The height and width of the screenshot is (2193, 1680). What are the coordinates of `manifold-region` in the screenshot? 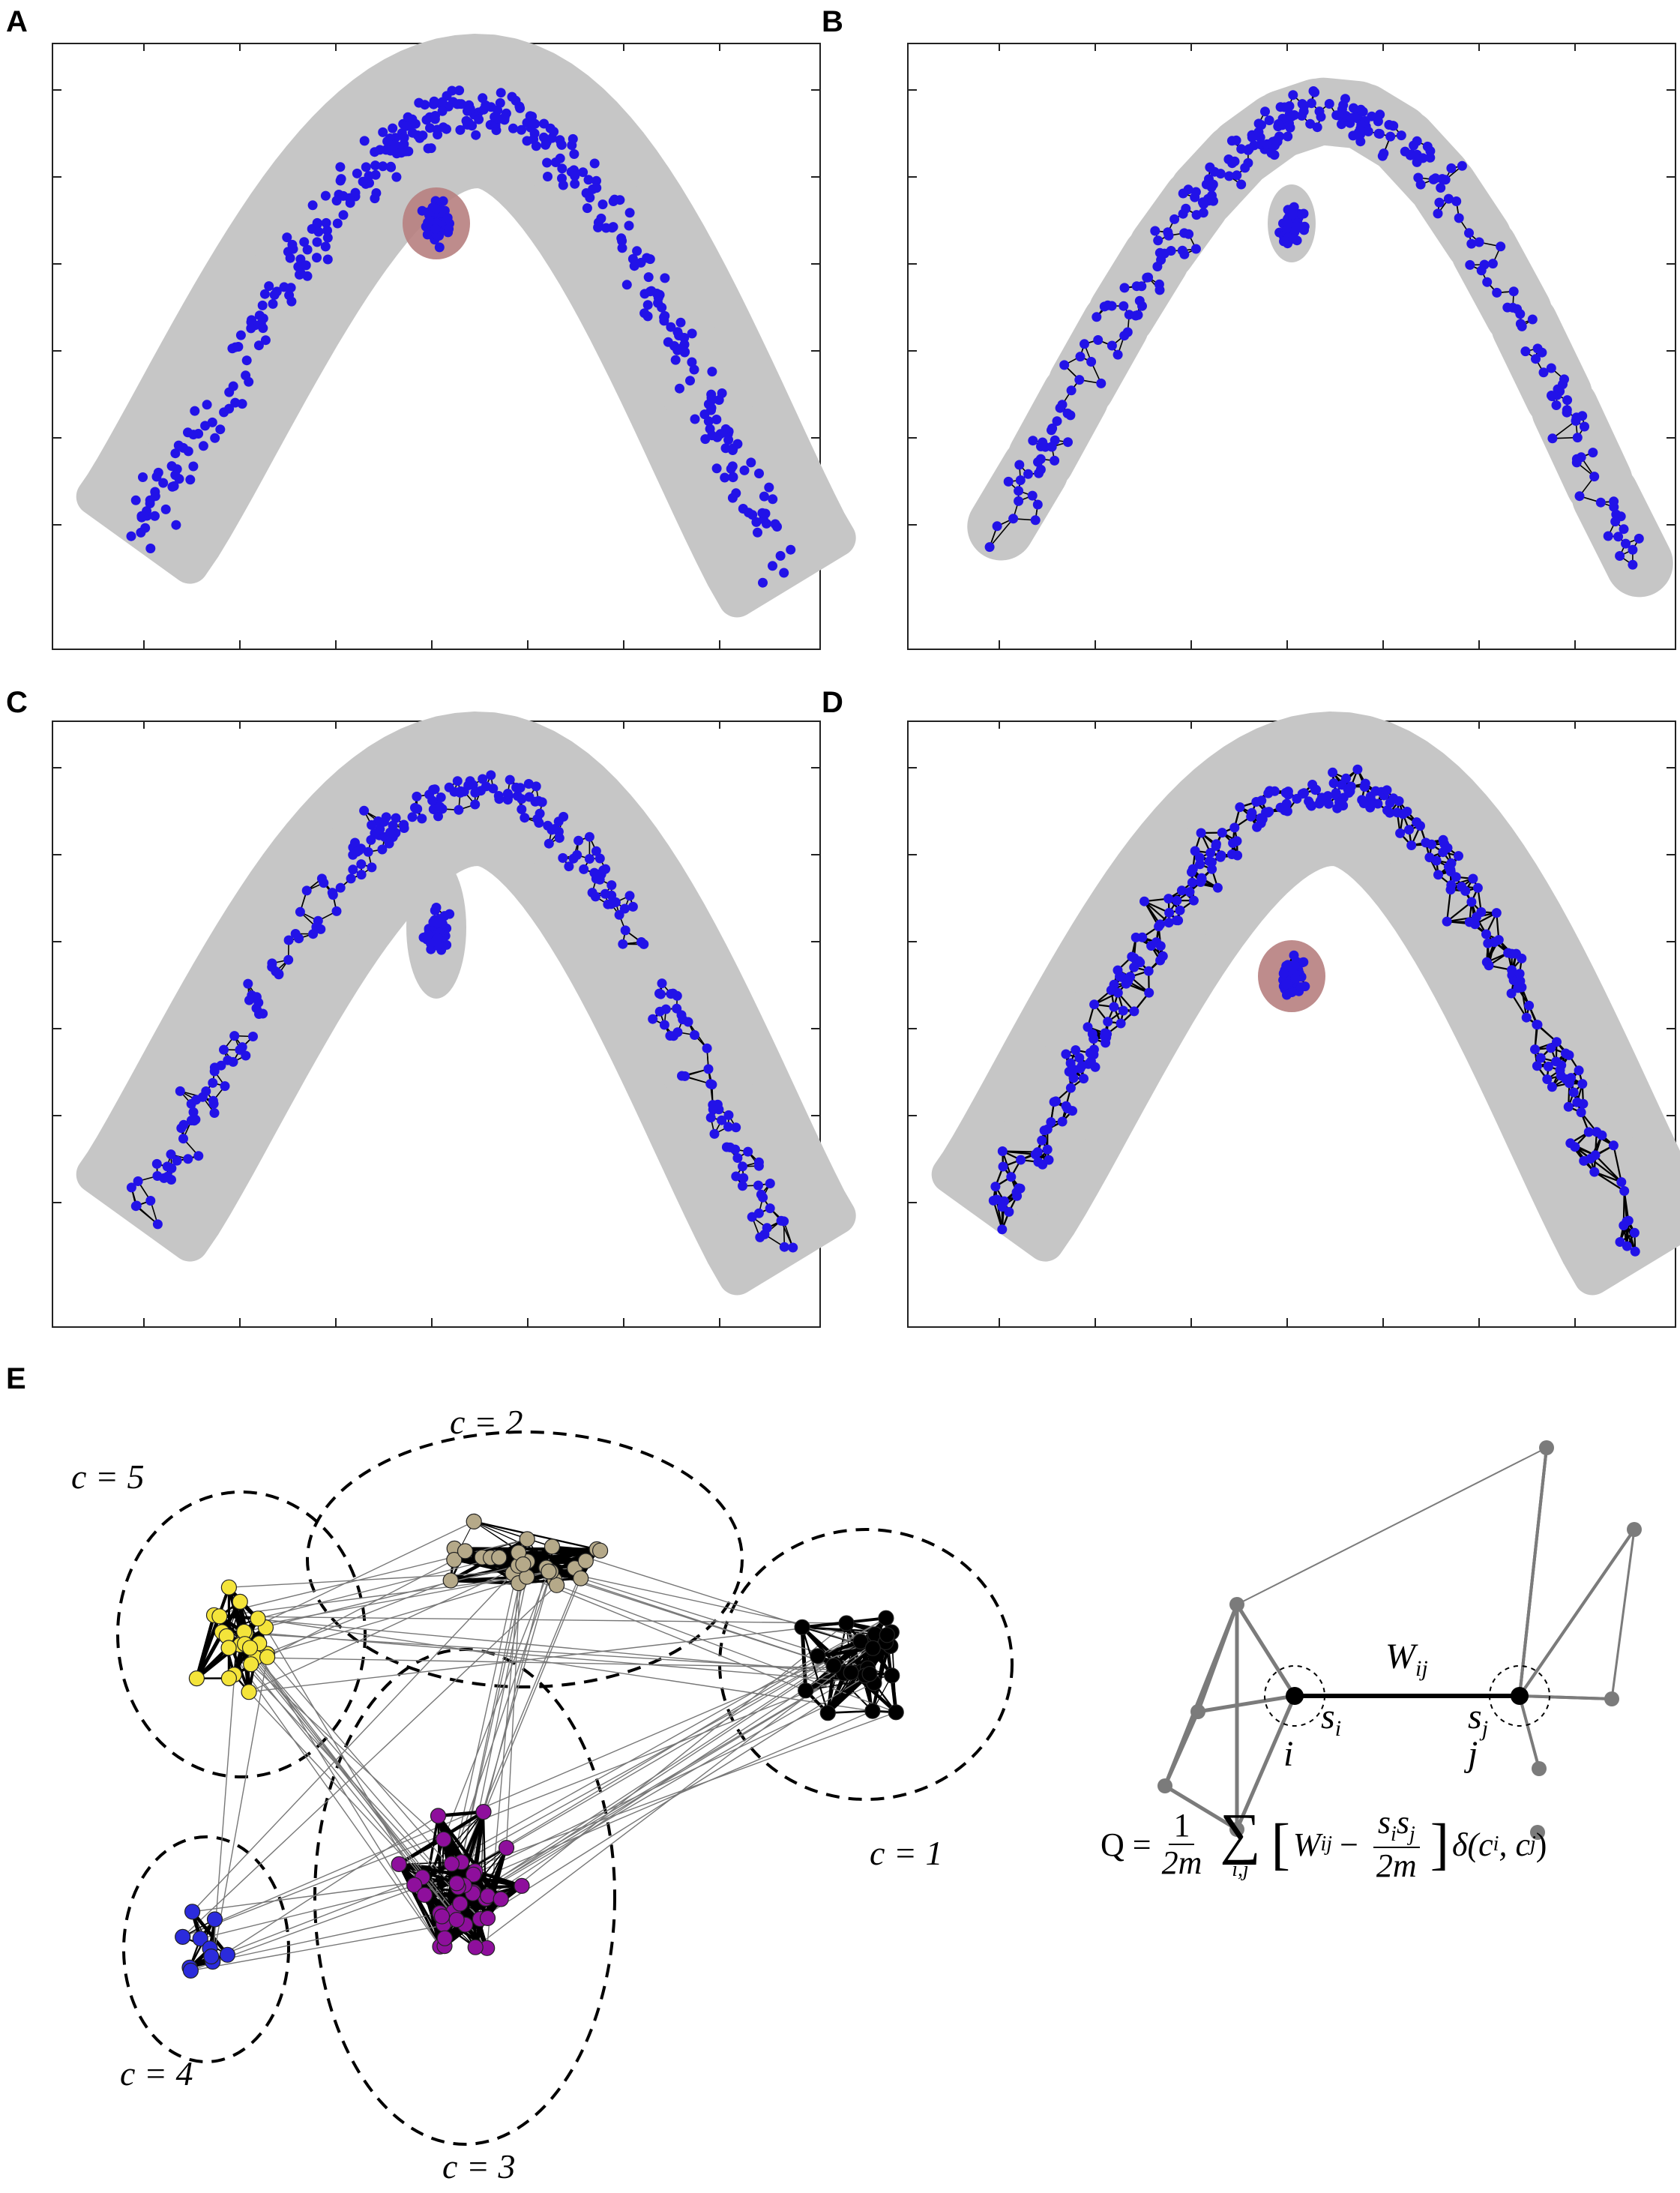 It's located at (466, 1004).